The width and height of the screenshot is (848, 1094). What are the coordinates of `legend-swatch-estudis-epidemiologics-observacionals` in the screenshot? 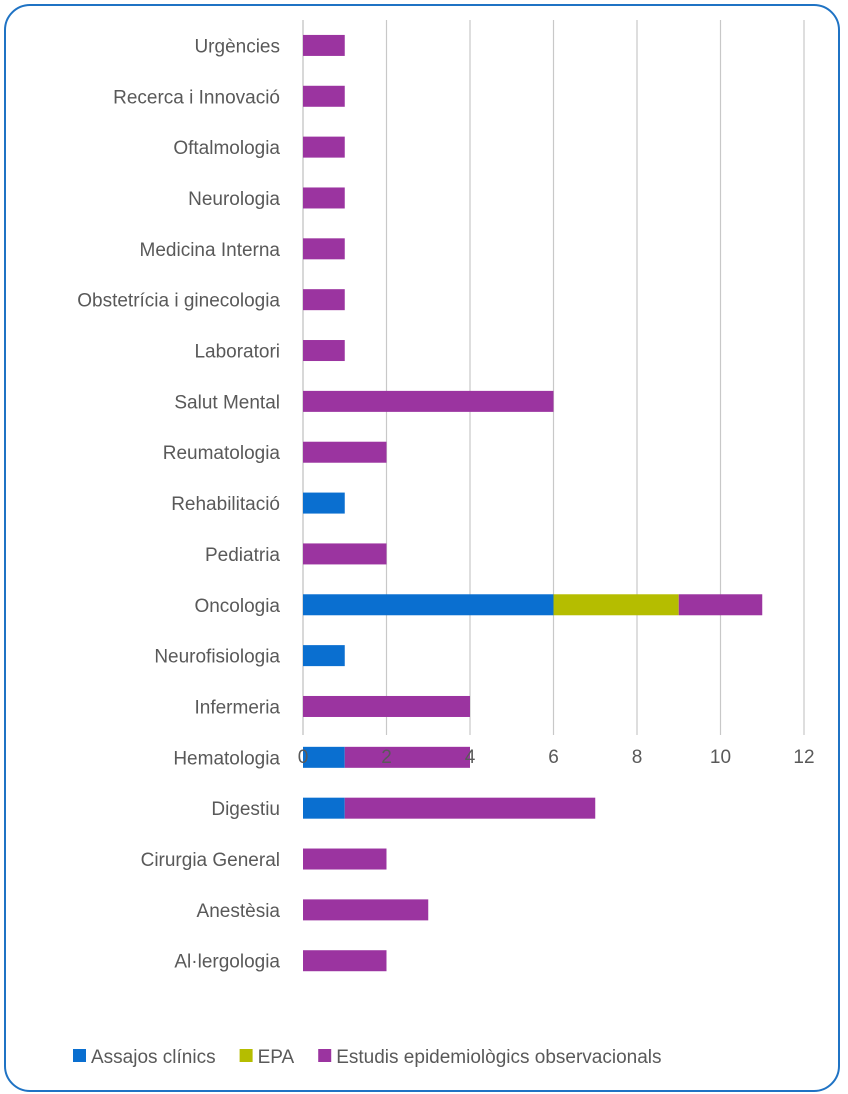 It's located at (324, 1055).